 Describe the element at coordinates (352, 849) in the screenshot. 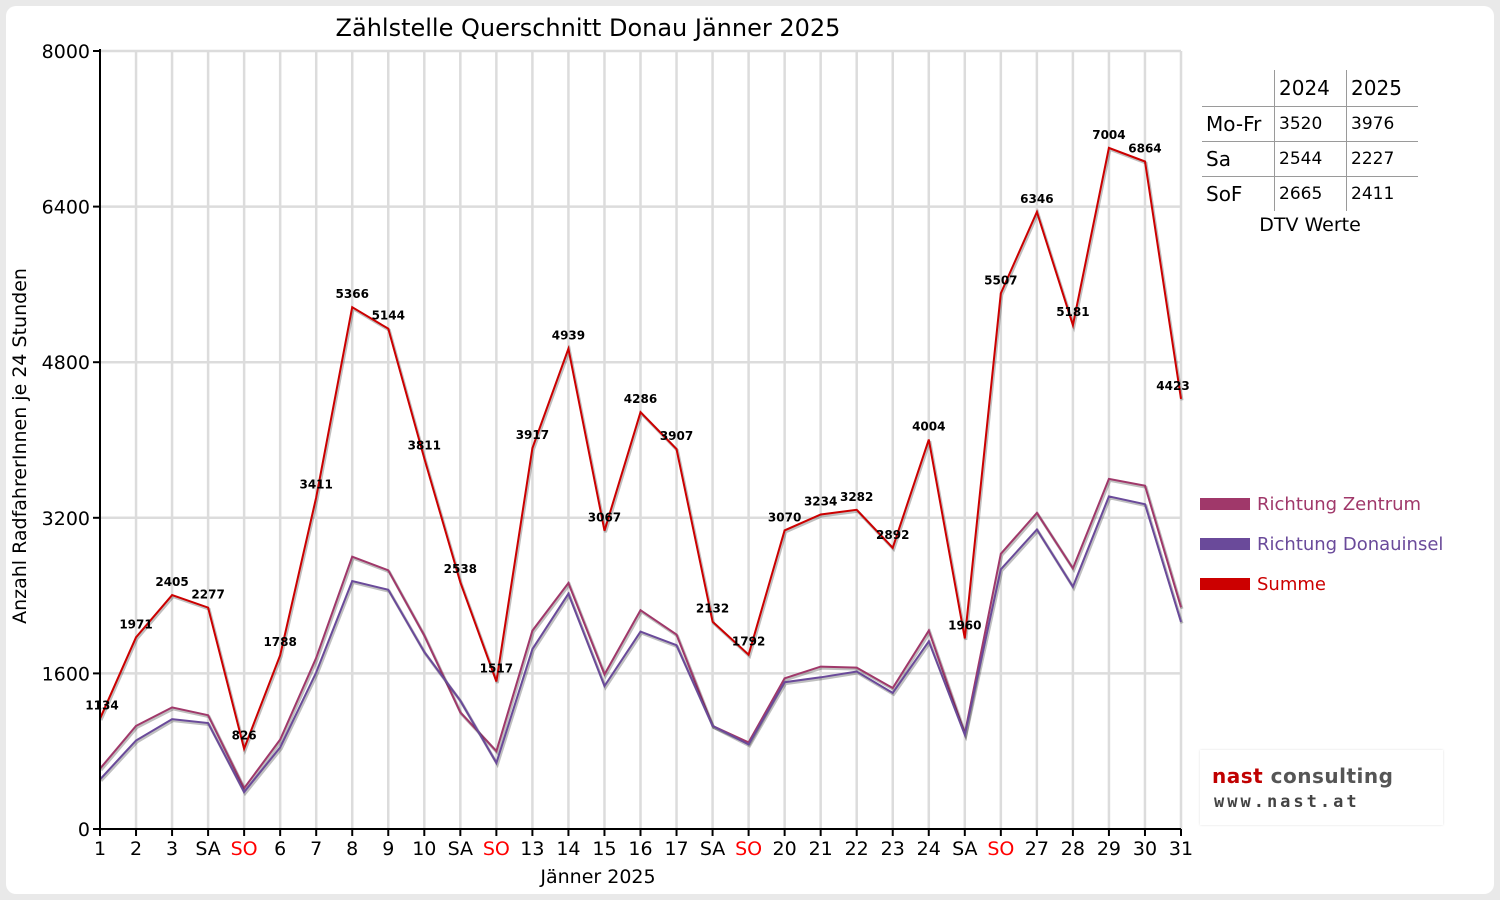

I see `x-tick-label: 8` at that location.